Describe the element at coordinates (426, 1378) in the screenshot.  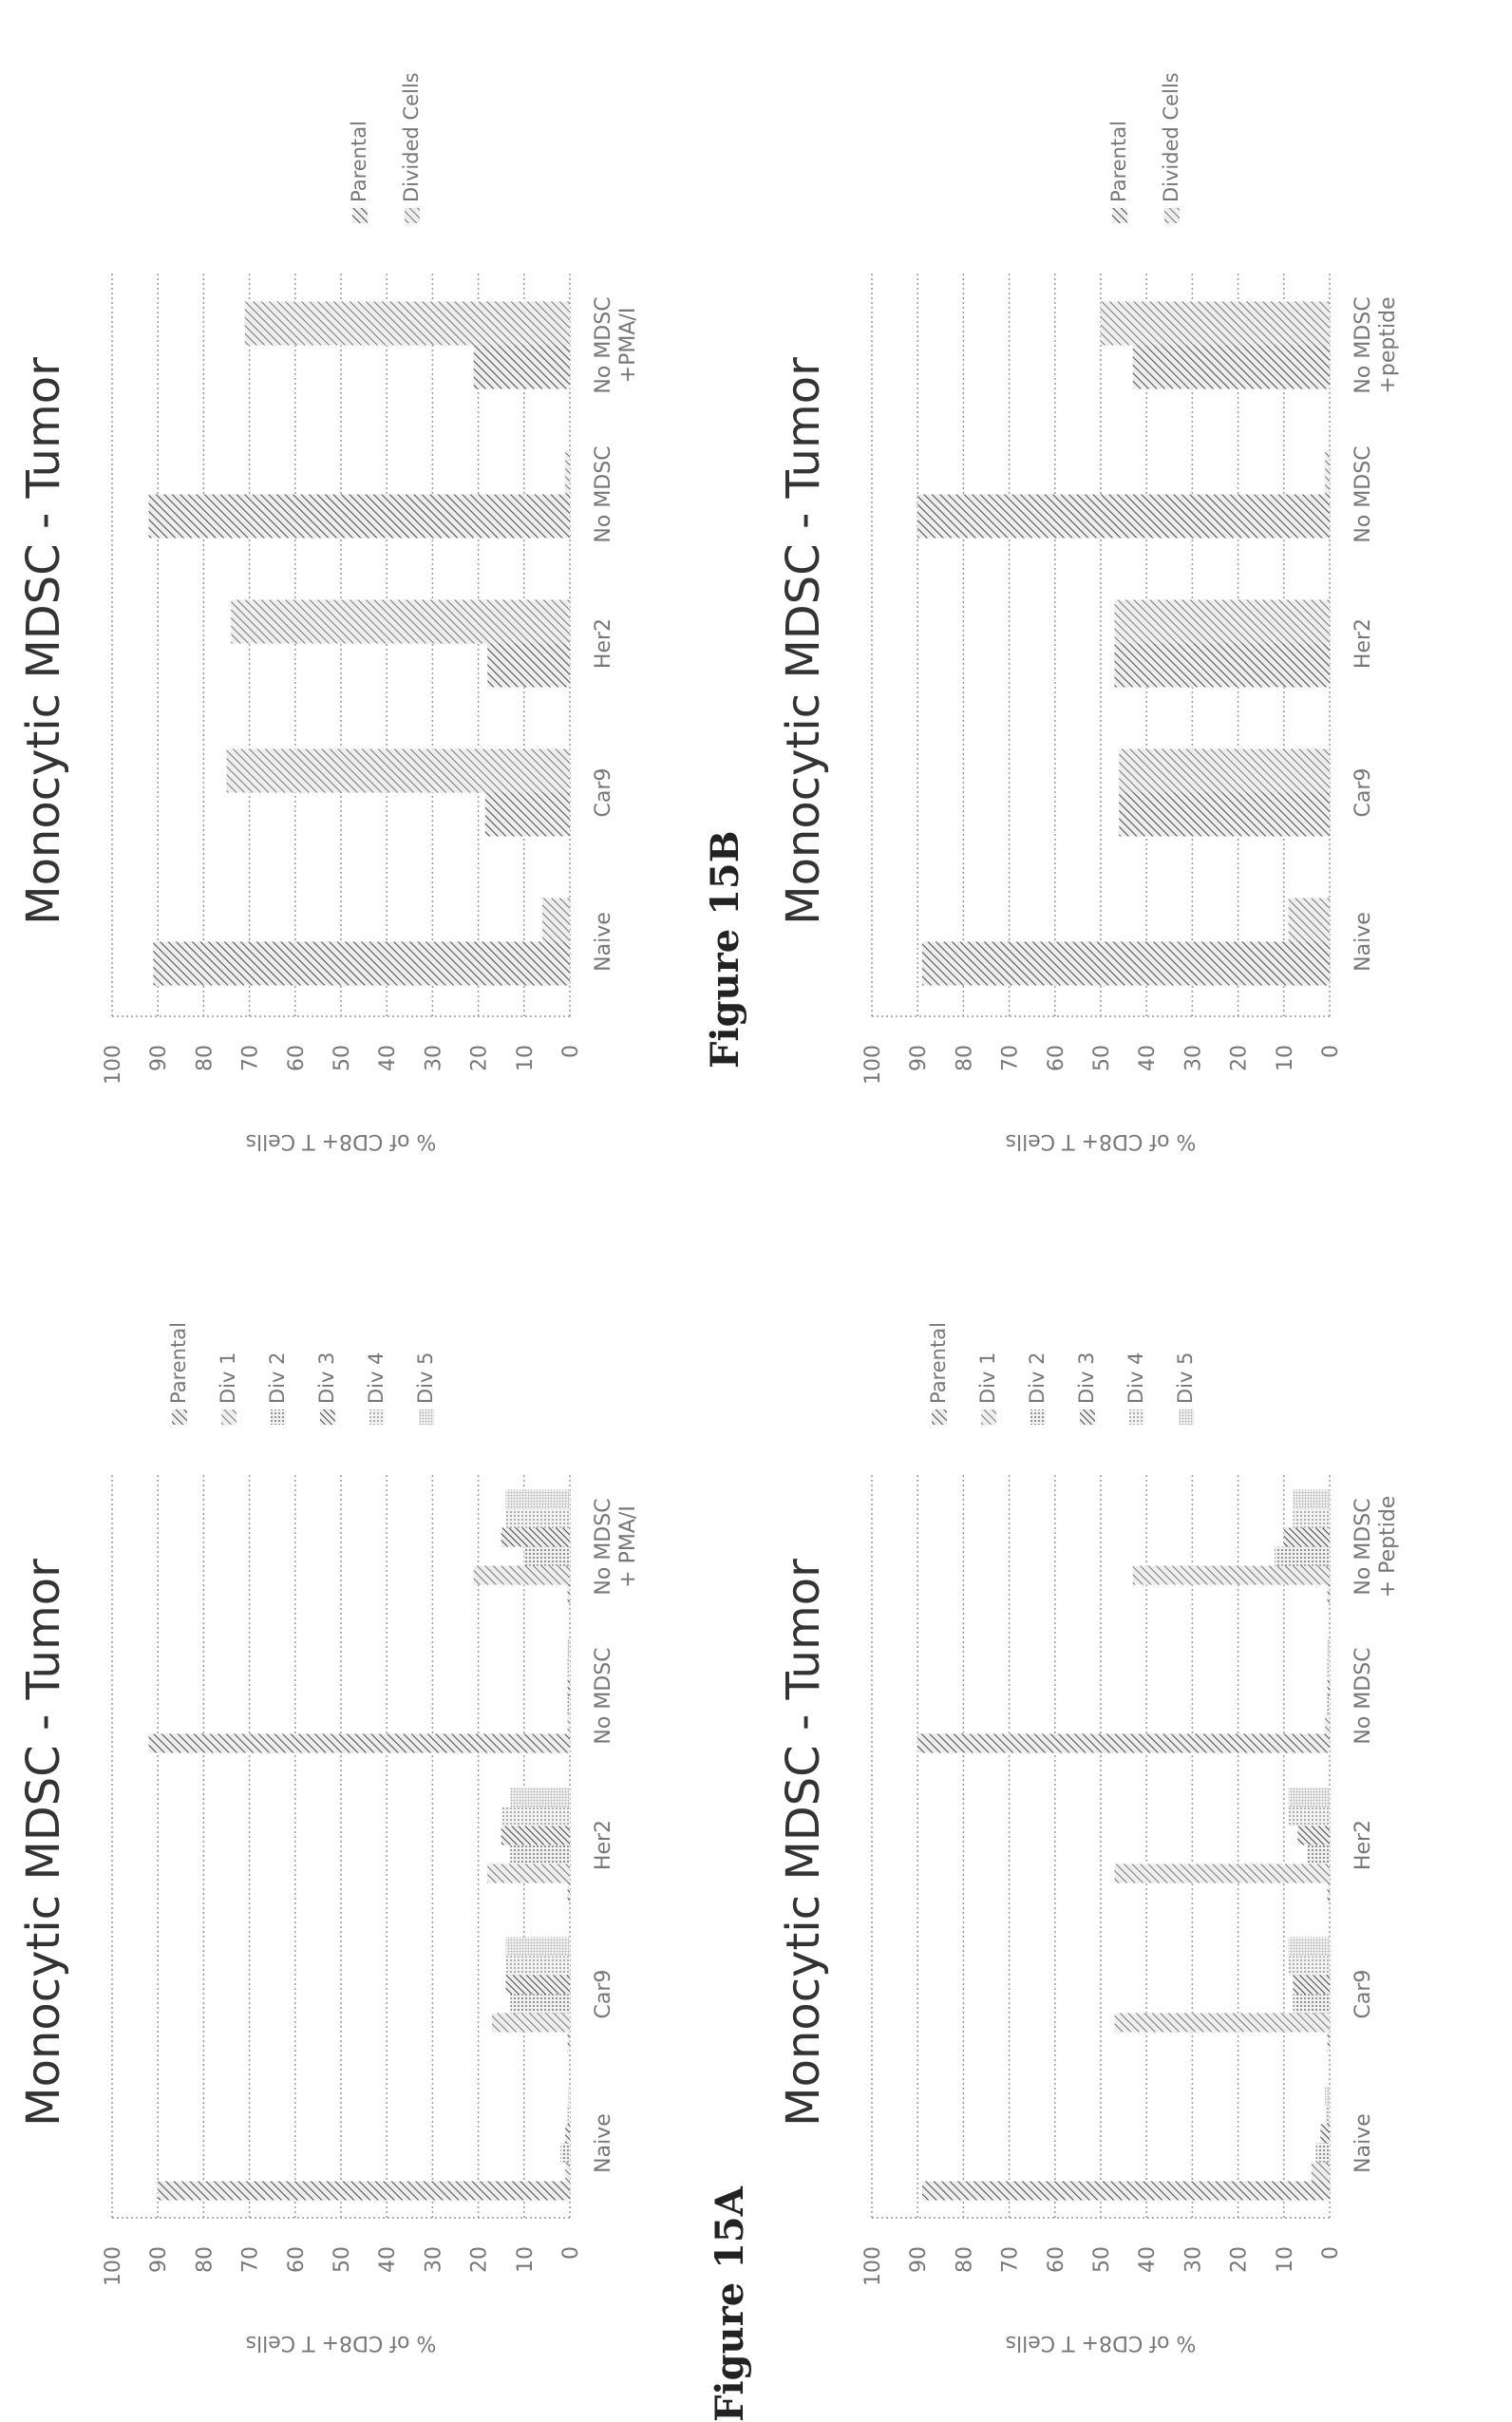
I see `legend-label: Div 5` at that location.